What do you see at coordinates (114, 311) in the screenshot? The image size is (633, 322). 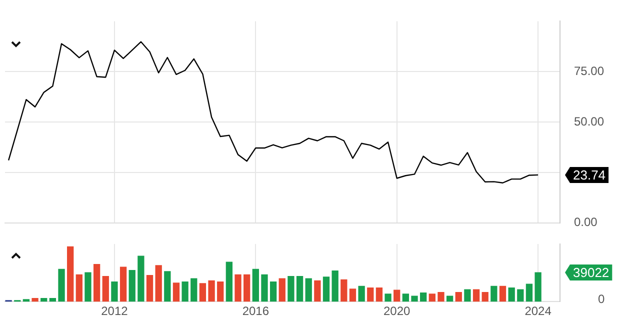 I see `x-tick-label: 2012` at bounding box center [114, 311].